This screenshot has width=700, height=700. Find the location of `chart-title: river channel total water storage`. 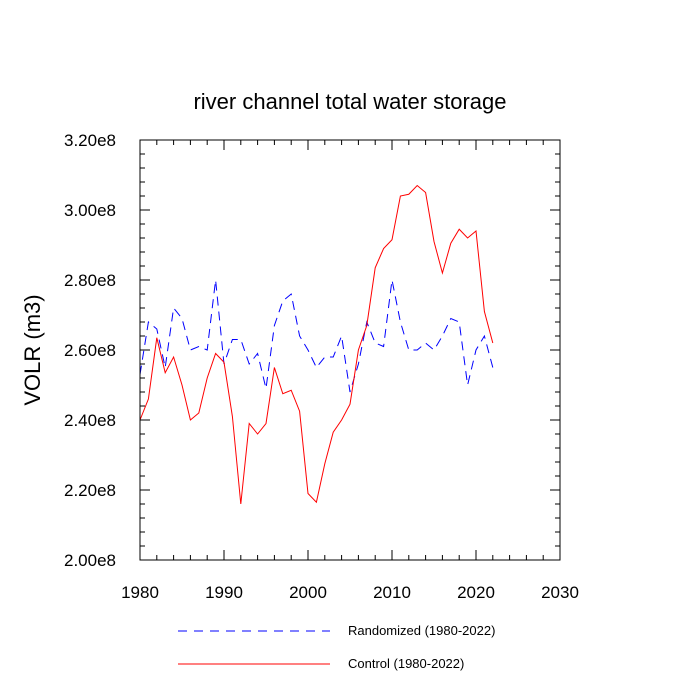

chart-title: river channel total water storage is located at coordinates (349, 101).